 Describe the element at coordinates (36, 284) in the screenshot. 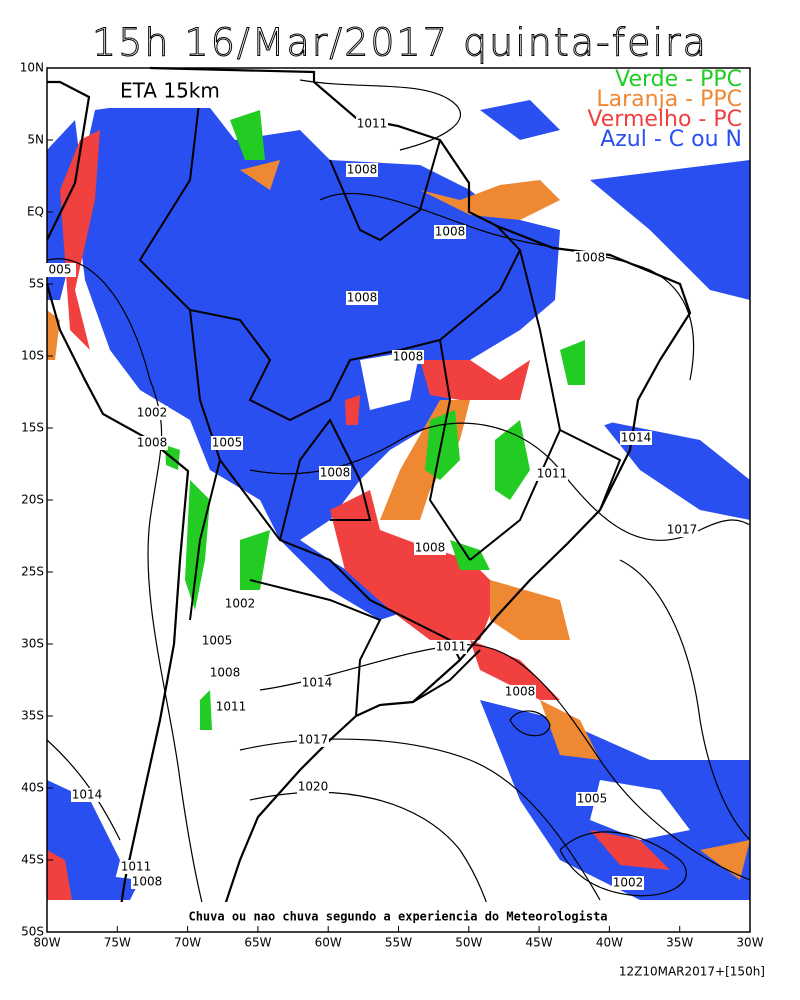

I see `y-tick-label: 5S` at that location.